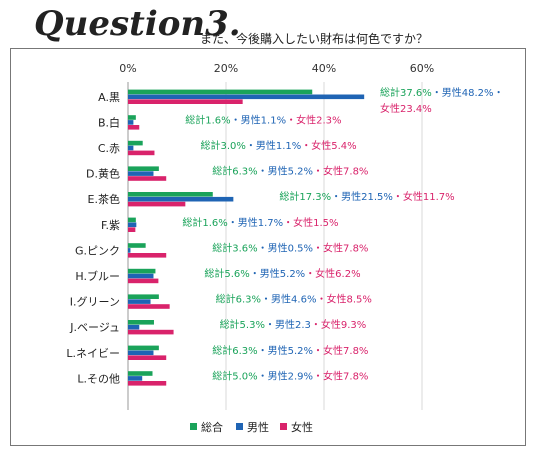 The width and height of the screenshot is (536, 453). I want to click on data-label-part: ・男性1.7%, so click(255, 222).